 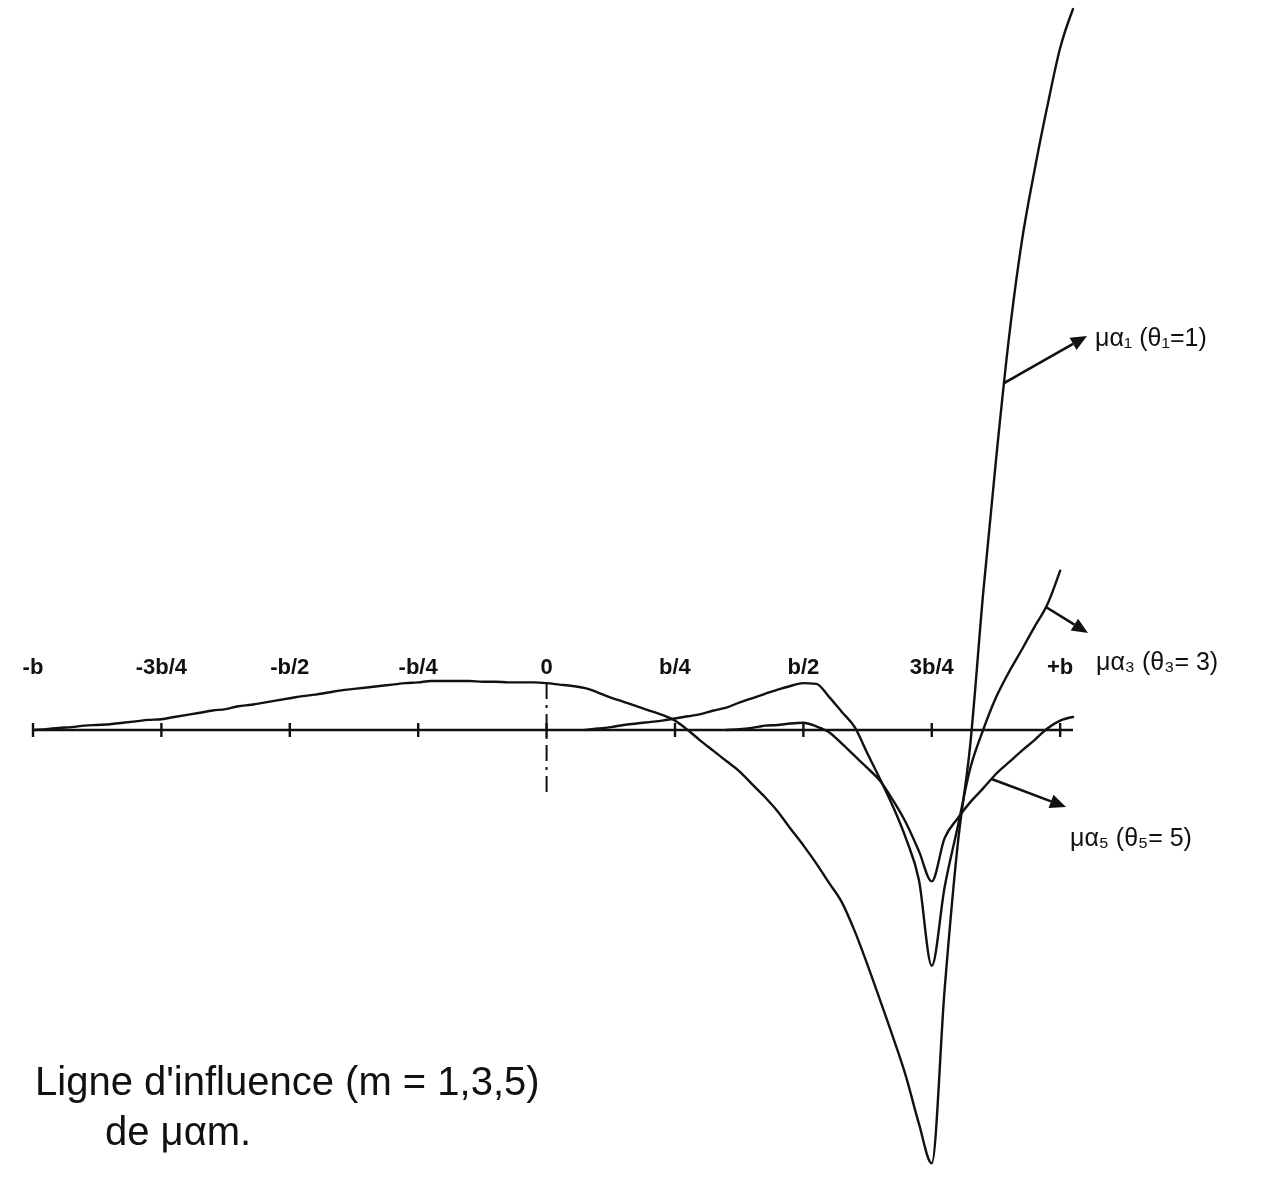 I want to click on x-tick-label: 3b/4, so click(x=932, y=666).